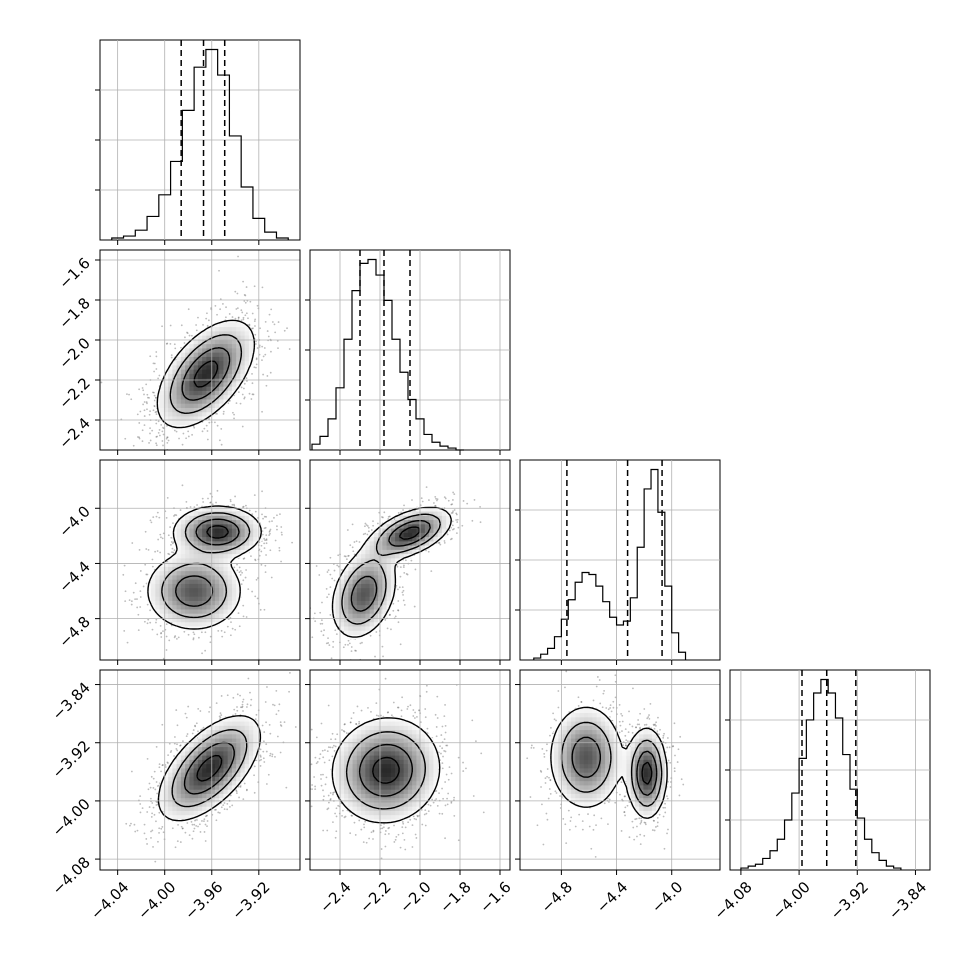 The width and height of the screenshot is (970, 970). What do you see at coordinates (821, 774) in the screenshot?
I see `histogram-step-line` at bounding box center [821, 774].